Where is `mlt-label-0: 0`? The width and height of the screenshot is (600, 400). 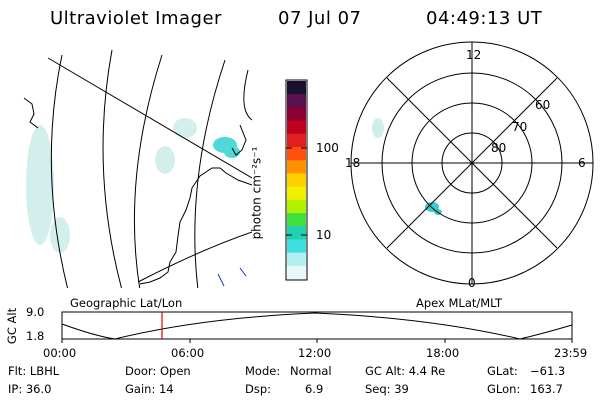
mlt-label-0: 0 is located at coordinates (472, 283).